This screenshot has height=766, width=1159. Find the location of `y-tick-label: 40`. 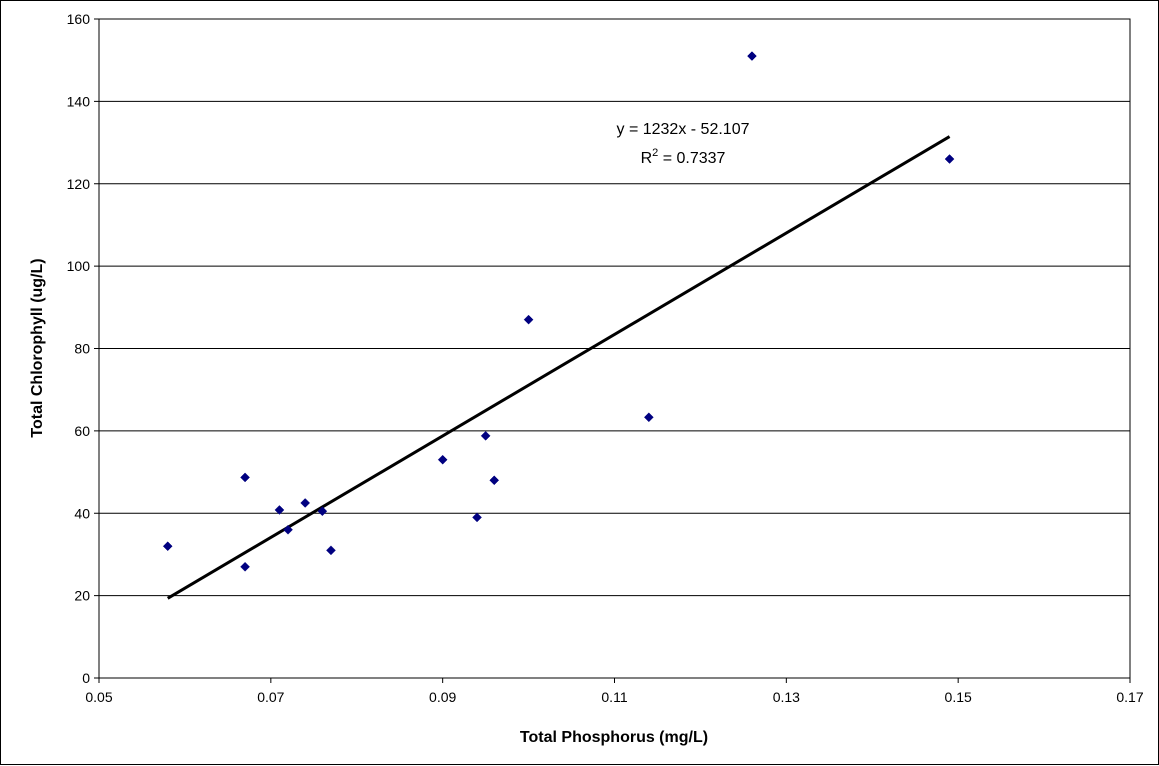

y-tick-label: 40 is located at coordinates (82, 513).